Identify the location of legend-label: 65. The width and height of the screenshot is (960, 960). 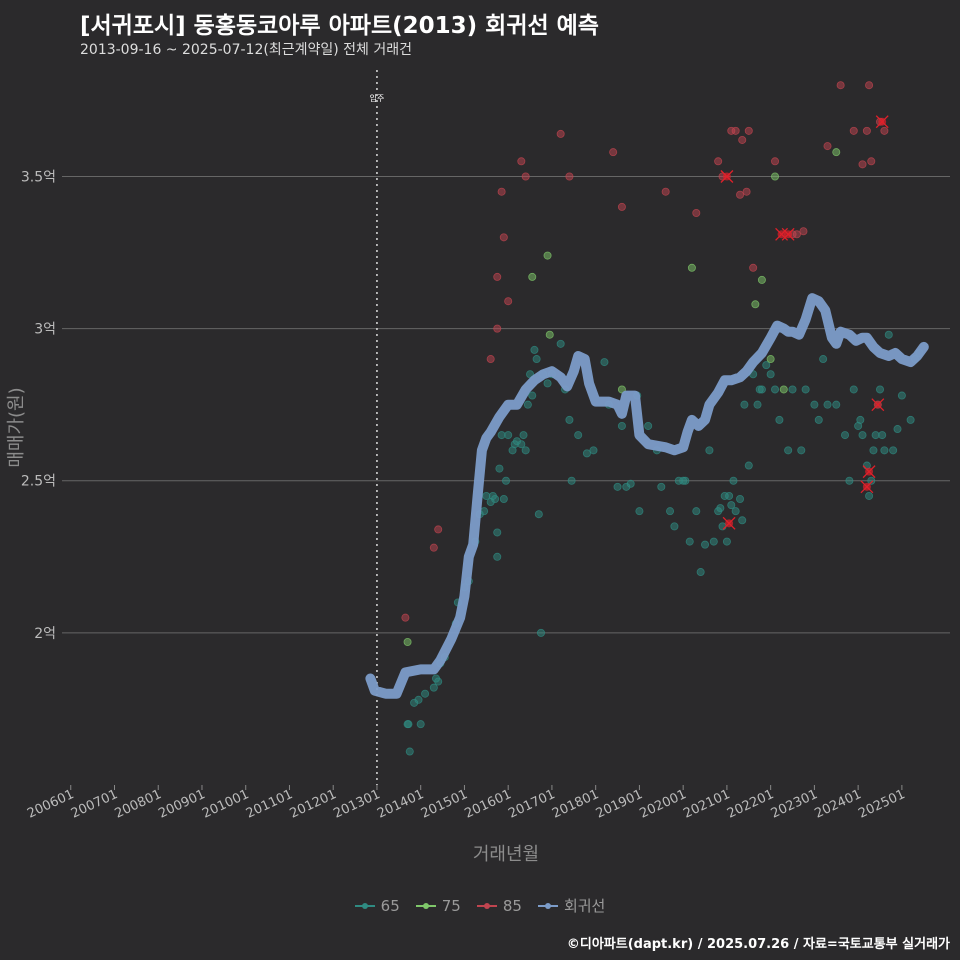
(390, 905).